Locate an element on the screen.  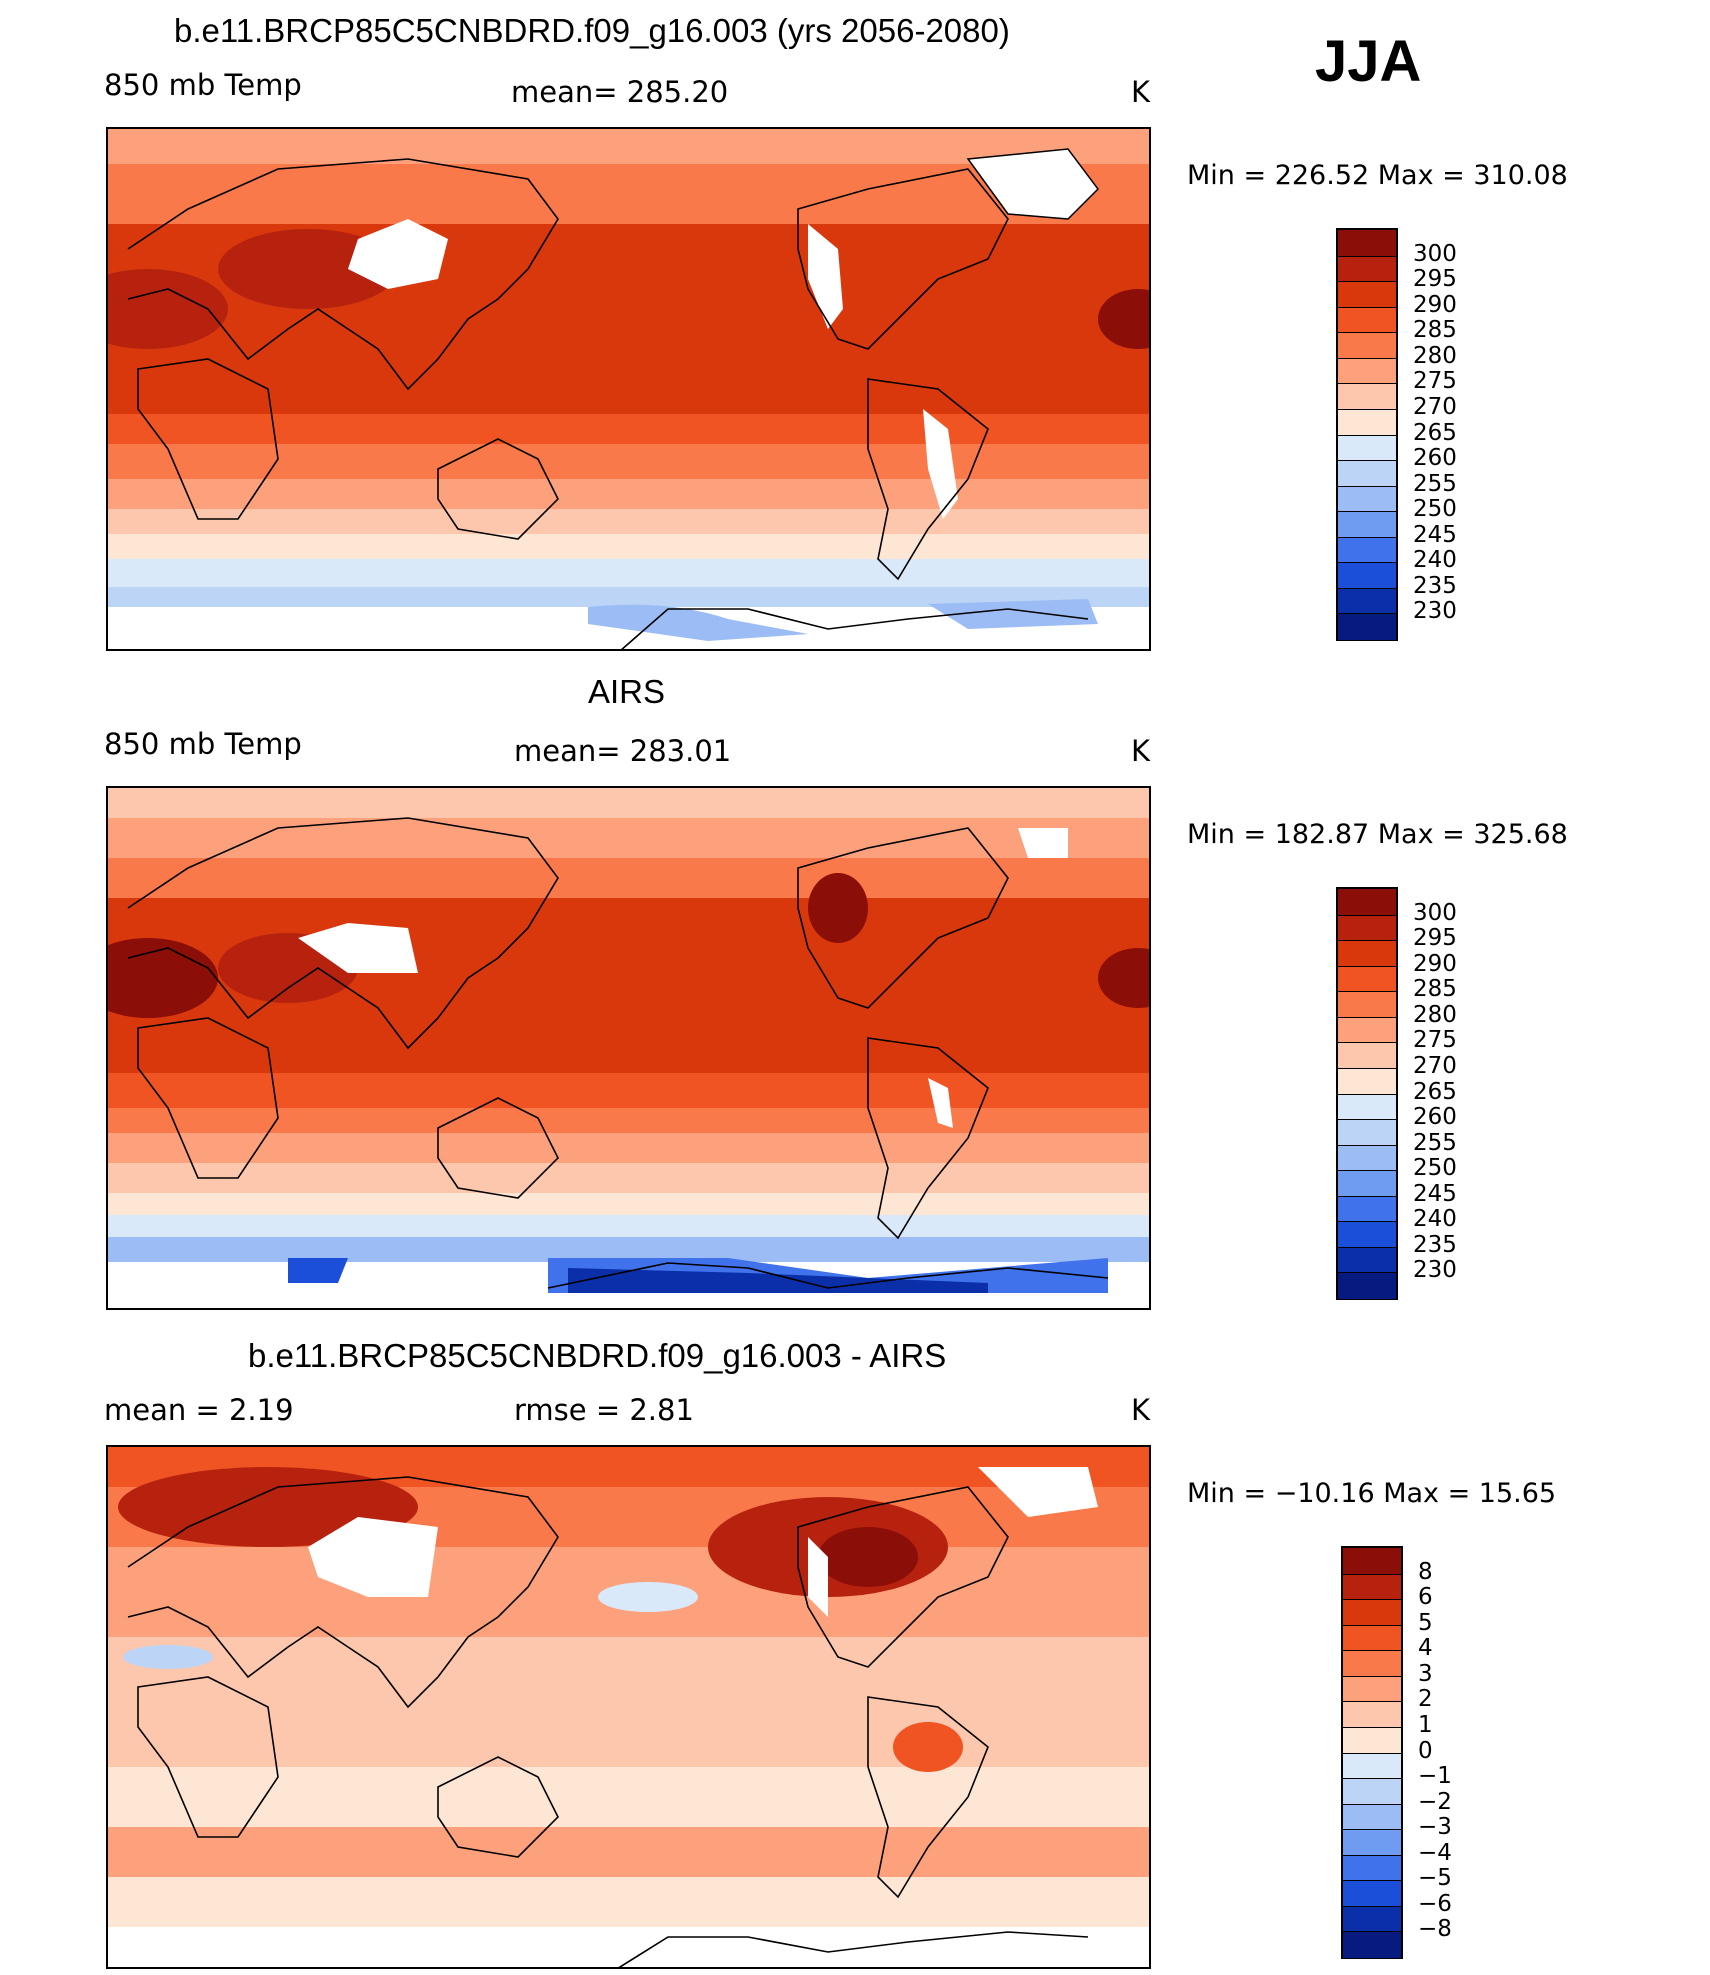
panel-2-colorbar-tick-label: 280 is located at coordinates (1435, 1014).